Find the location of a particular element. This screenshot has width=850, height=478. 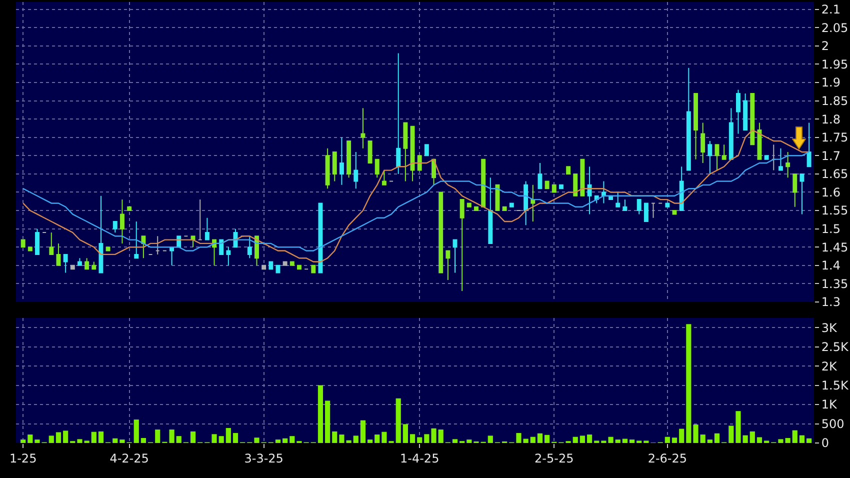

x-tick-label: 3-3-25 is located at coordinates (264, 458).